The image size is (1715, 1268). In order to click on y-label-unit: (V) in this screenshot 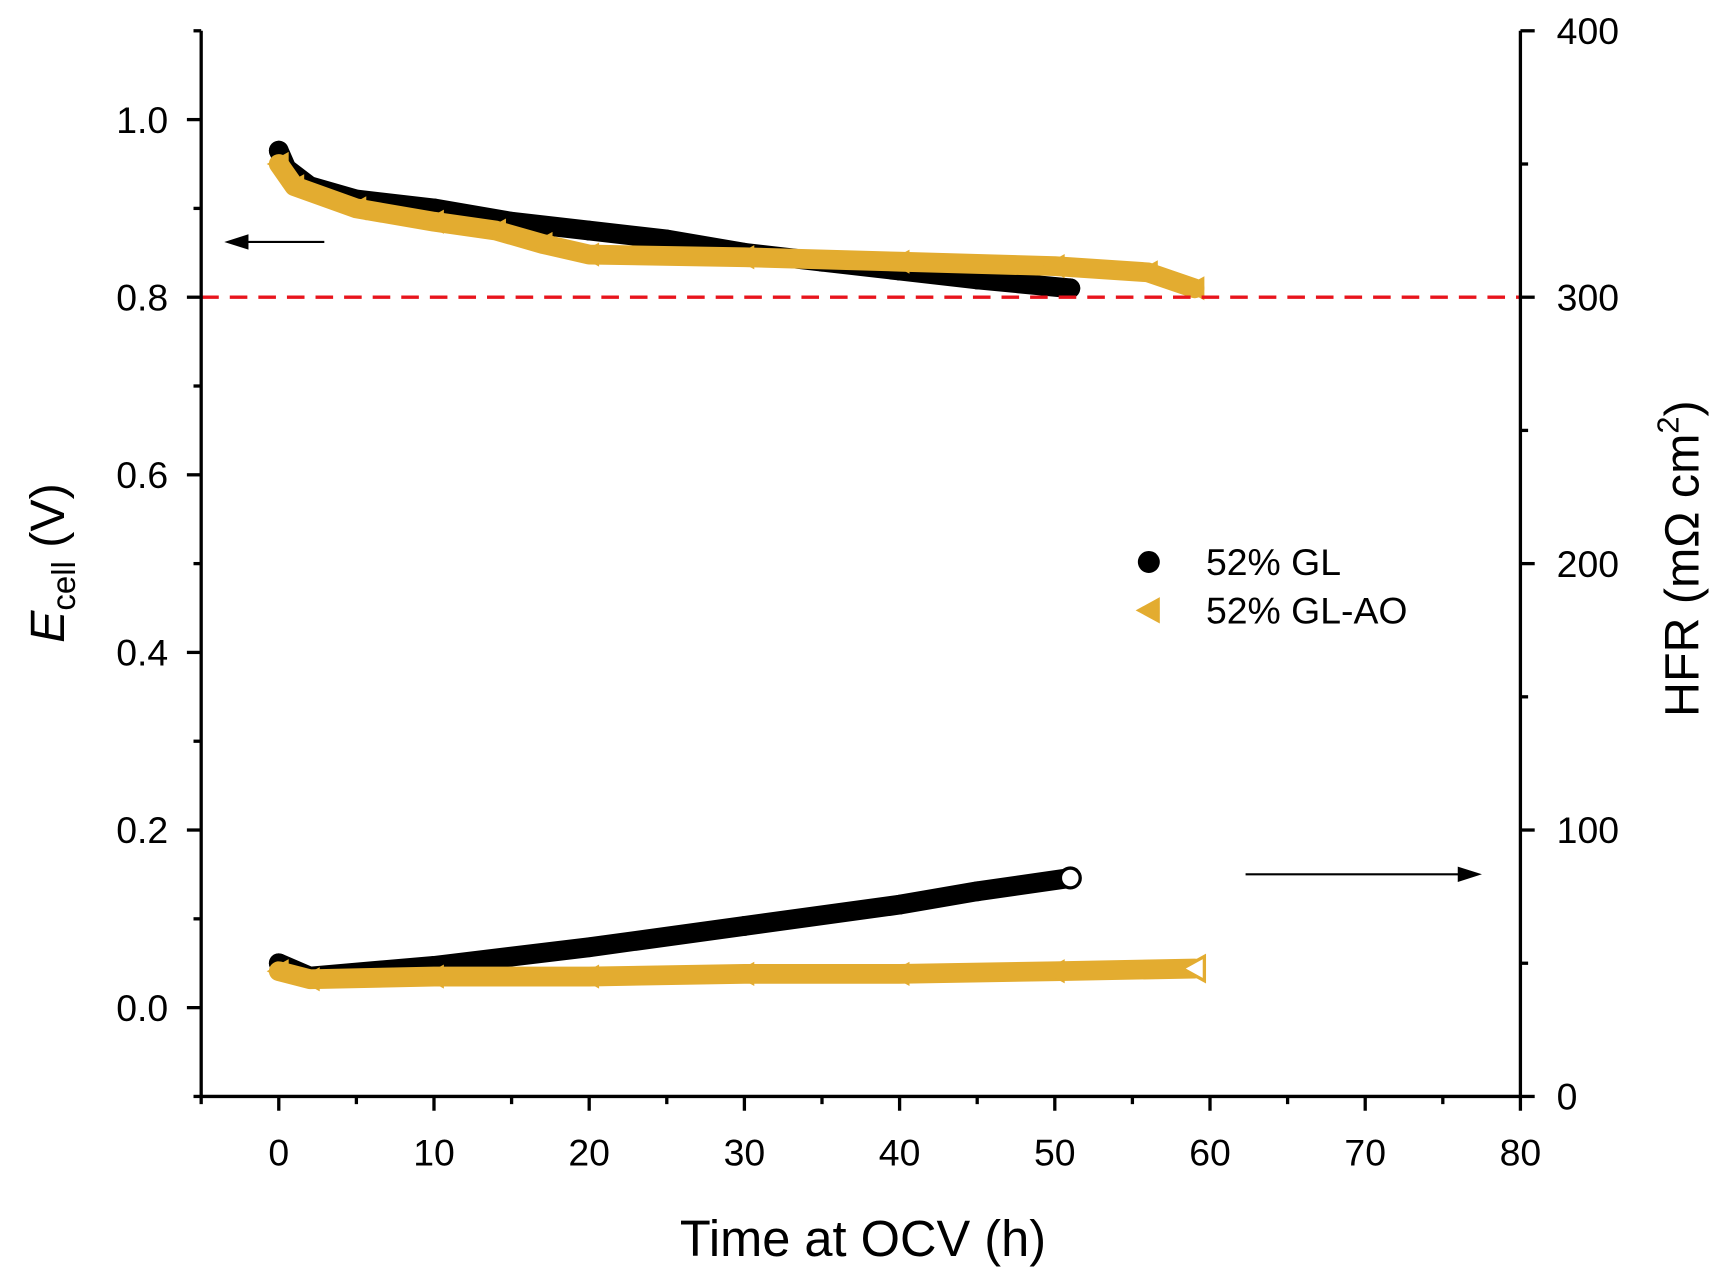, I will do `click(48, 522)`.